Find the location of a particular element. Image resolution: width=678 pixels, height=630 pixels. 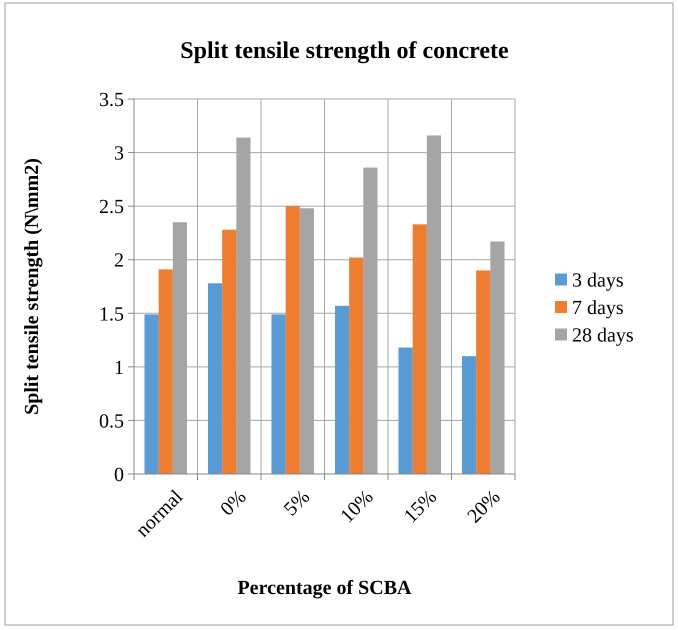

legend-label: 28 days is located at coordinates (603, 335).